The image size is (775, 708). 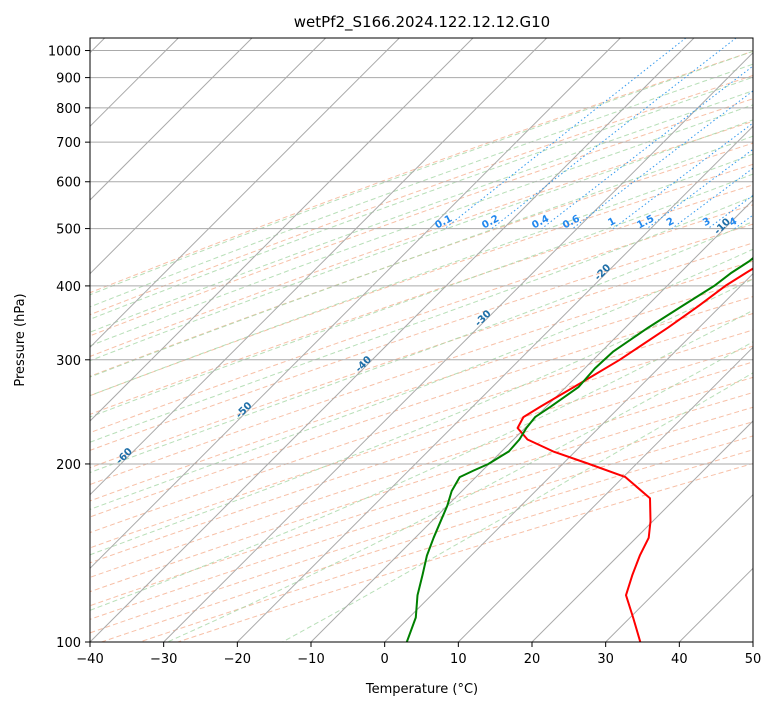 I want to click on x-tick-label: −20, so click(x=237, y=659).